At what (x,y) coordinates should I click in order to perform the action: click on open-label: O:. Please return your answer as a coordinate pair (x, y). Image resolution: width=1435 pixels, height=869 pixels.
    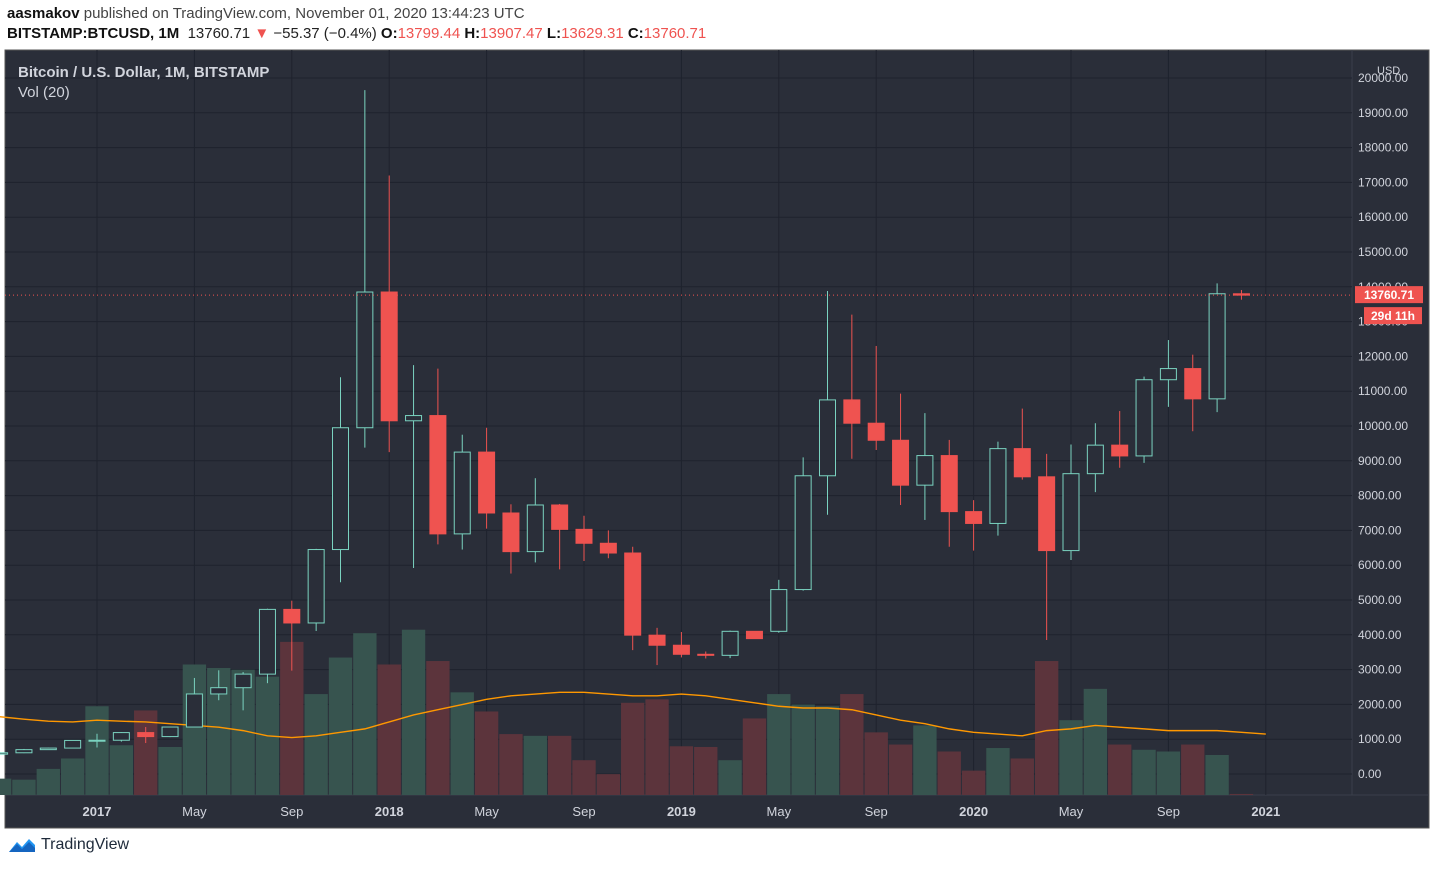
    Looking at the image, I should click on (389, 33).